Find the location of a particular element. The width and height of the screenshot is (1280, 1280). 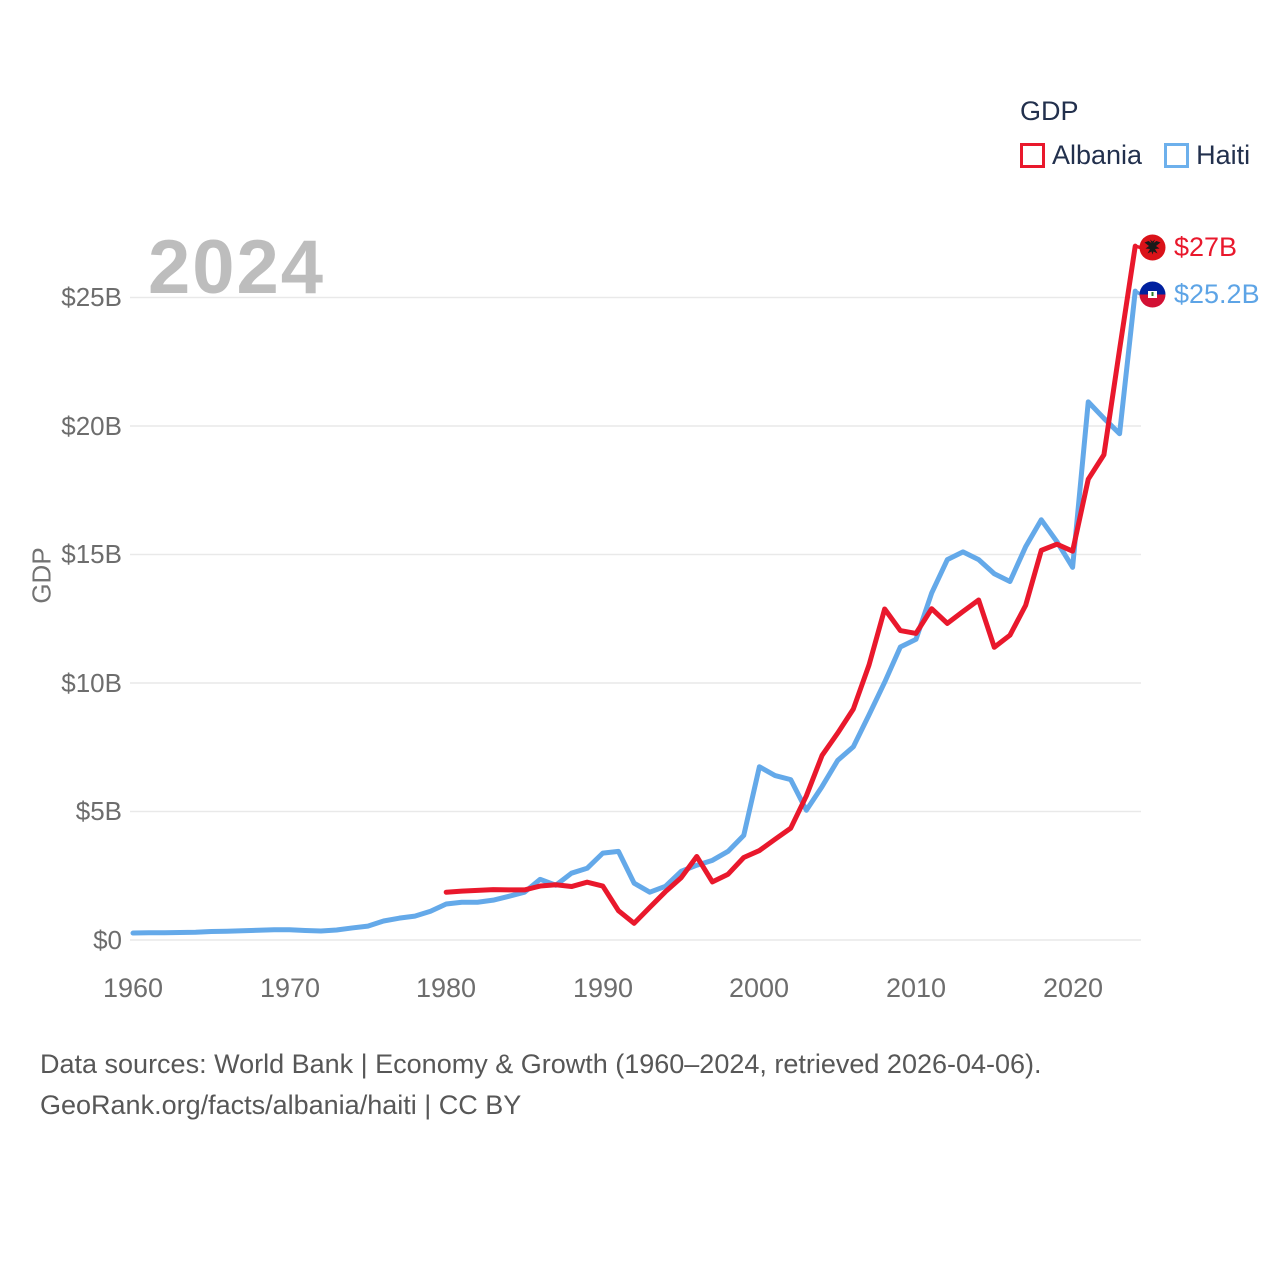

legend-item-haiti: Haiti is located at coordinates (1207, 155).